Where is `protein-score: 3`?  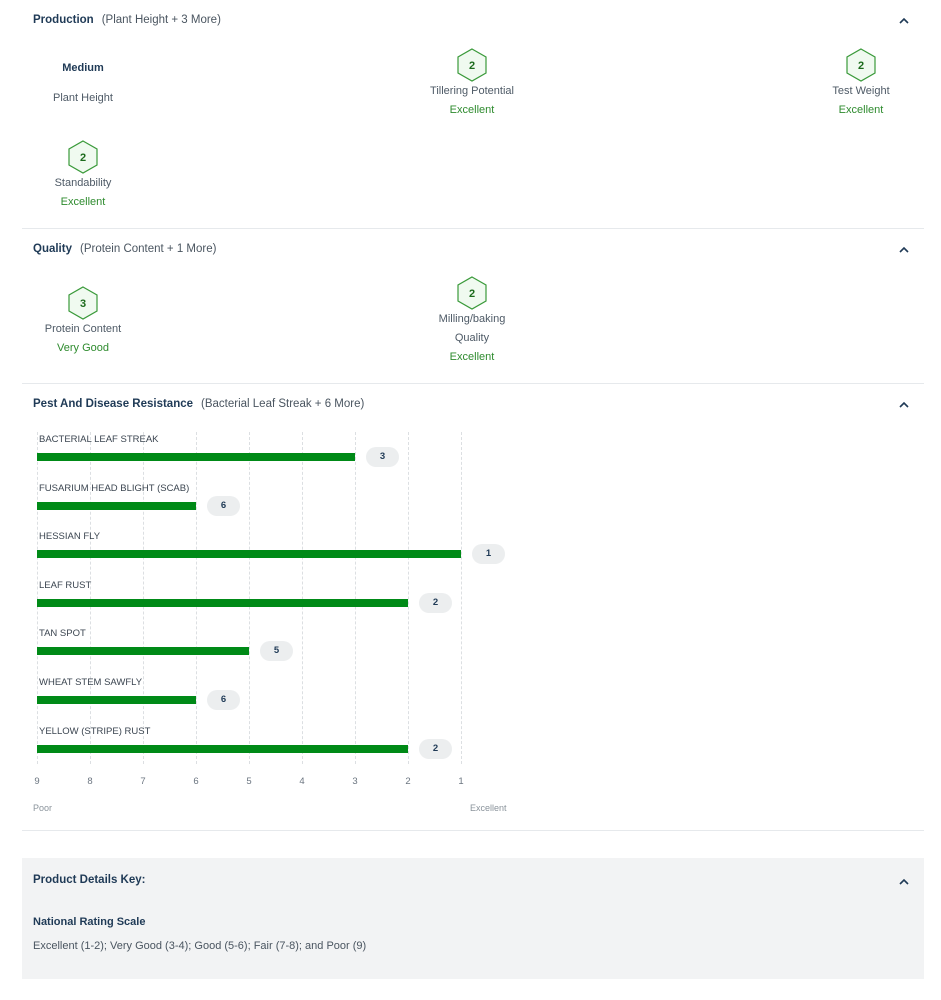 protein-score: 3 is located at coordinates (83, 304).